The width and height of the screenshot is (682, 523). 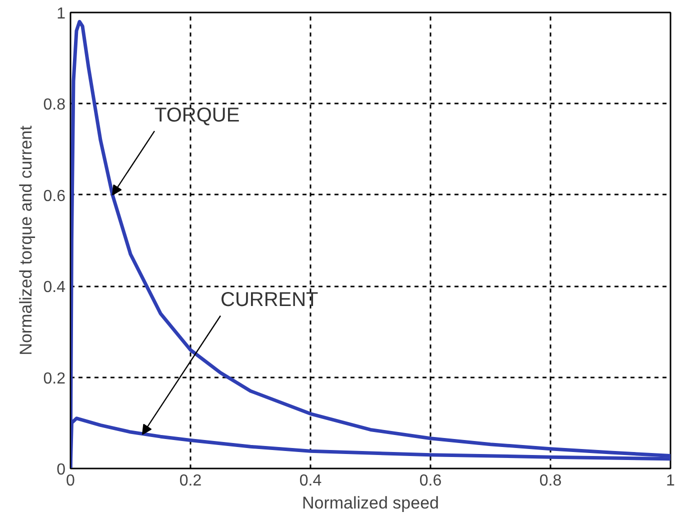 I want to click on x-tick-label: 0.8, so click(x=550, y=481).